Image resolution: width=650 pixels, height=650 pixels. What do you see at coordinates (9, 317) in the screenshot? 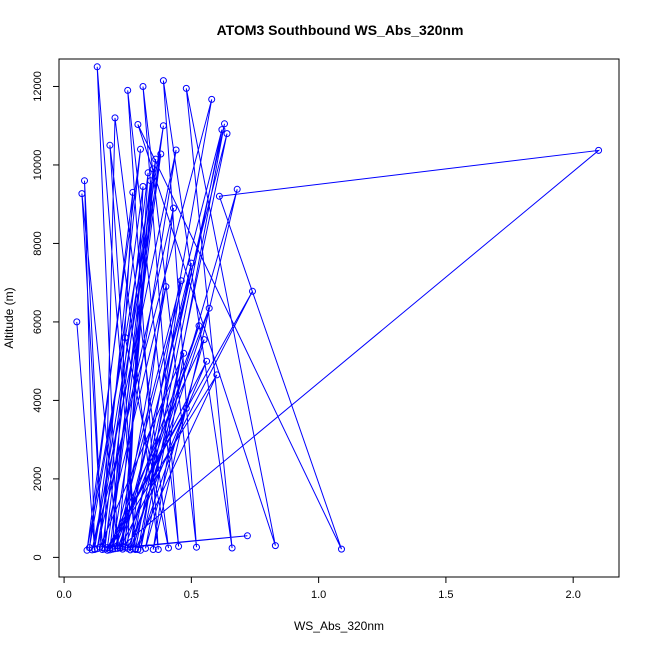
I see `y-axis-label: Altitude (m)` at bounding box center [9, 317].